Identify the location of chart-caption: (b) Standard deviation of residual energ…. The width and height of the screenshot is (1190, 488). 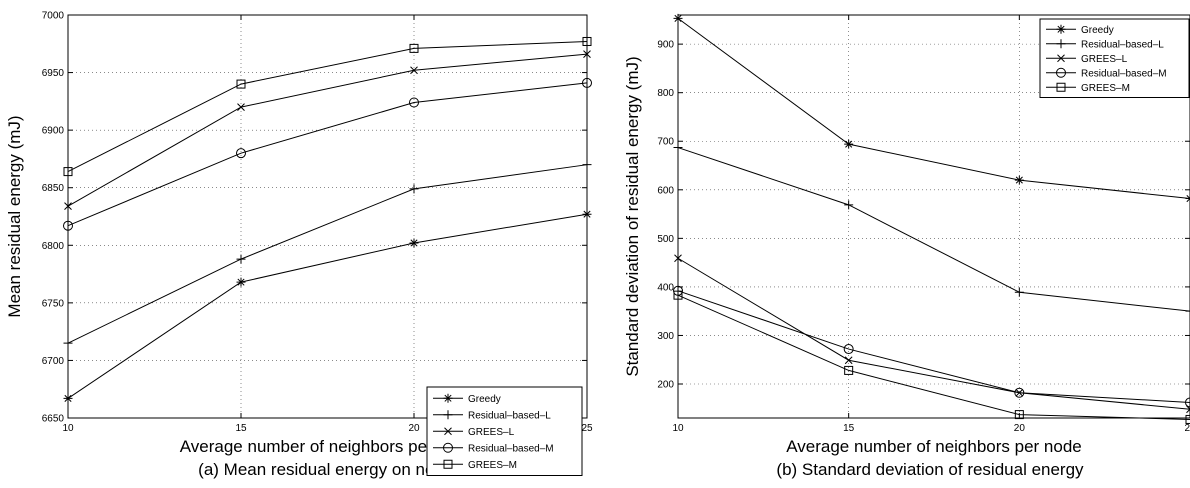
(930, 469).